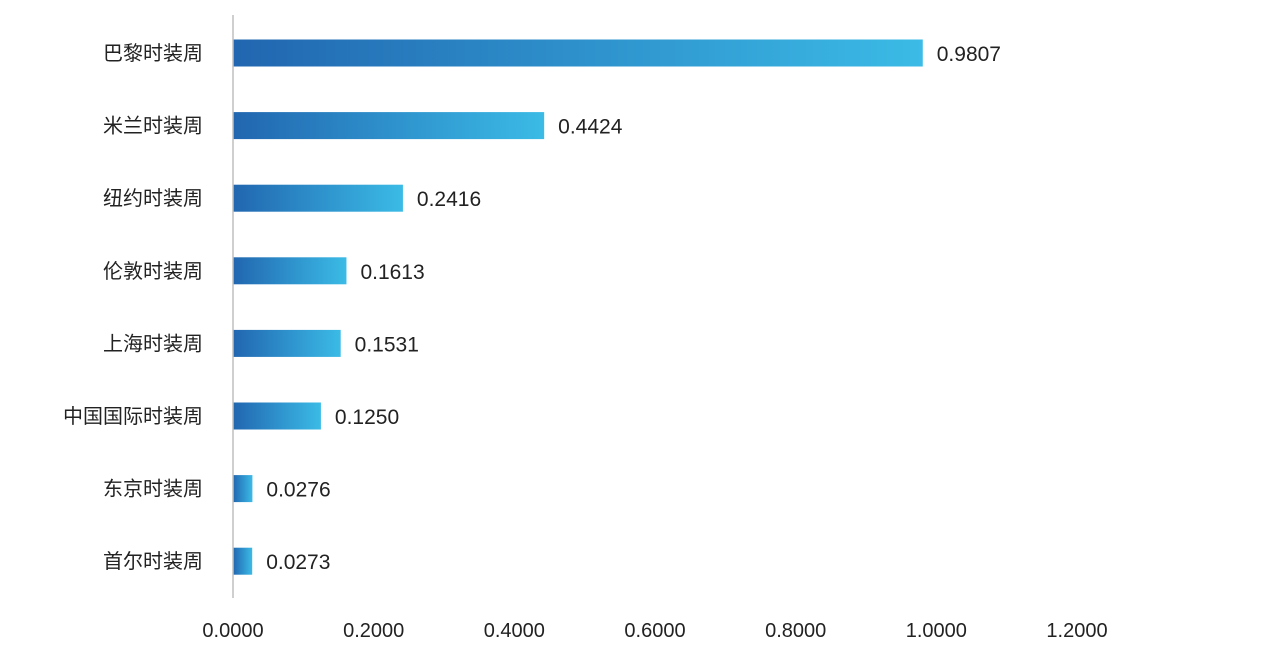  Describe the element at coordinates (795, 631) in the screenshot. I see `x-tick-label: 0.8000` at that location.